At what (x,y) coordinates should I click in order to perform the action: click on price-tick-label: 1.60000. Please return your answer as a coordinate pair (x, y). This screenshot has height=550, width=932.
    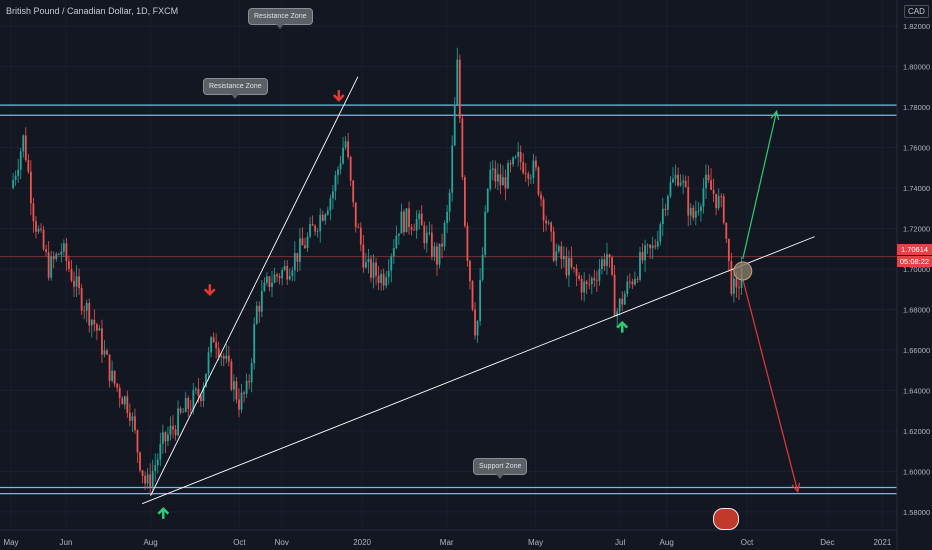
    Looking at the image, I should click on (916, 471).